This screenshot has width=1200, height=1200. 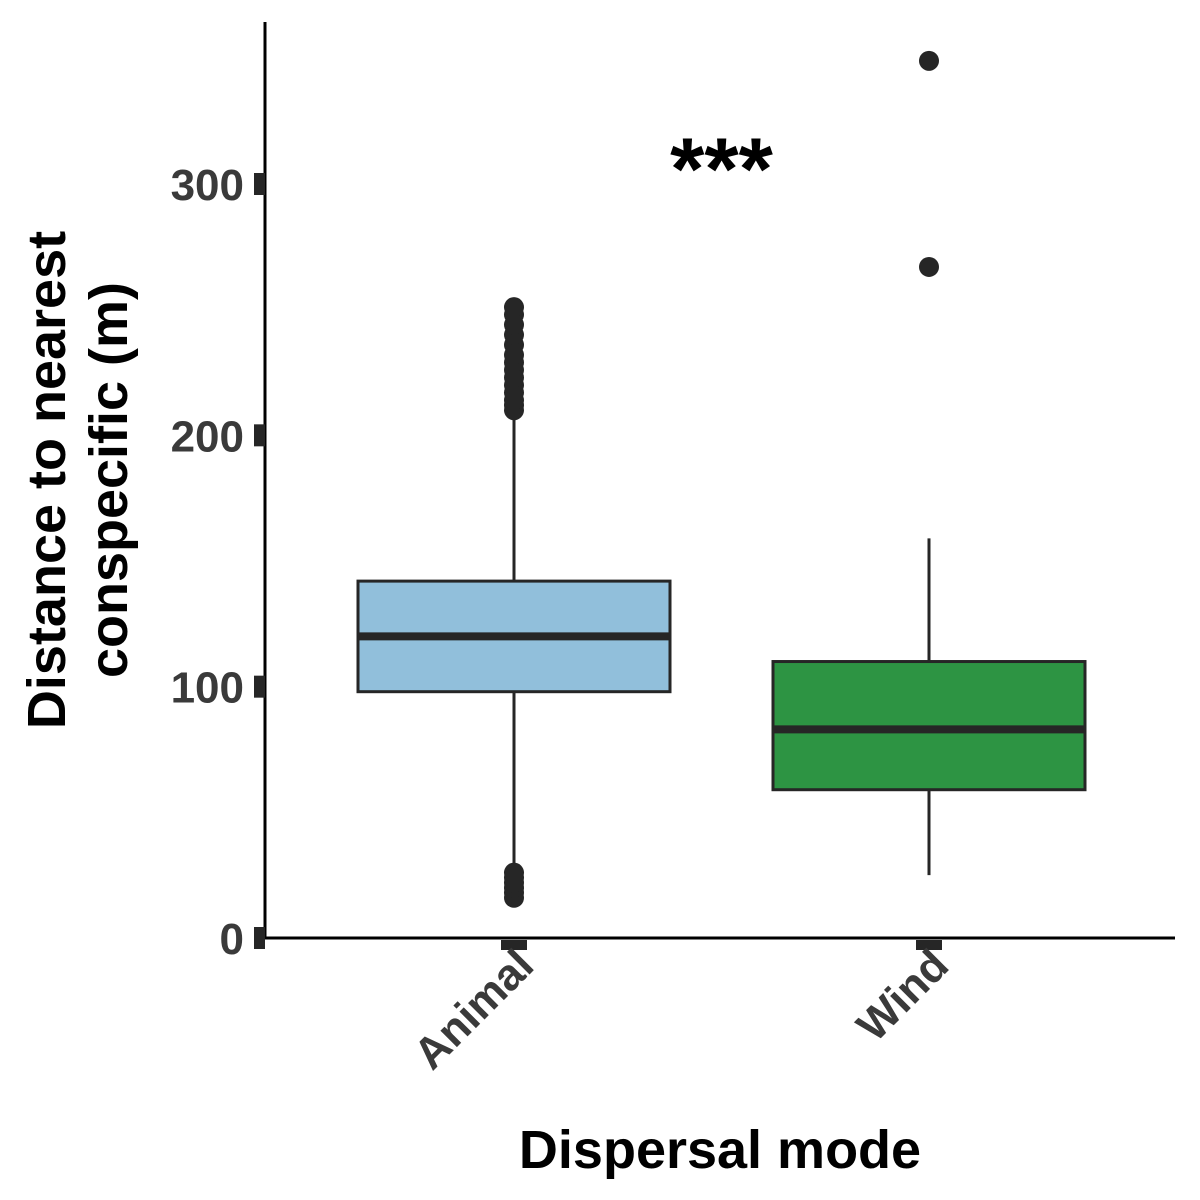 I want to click on x-axis-ticks: Animal Wind, so click(x=681, y=1009).